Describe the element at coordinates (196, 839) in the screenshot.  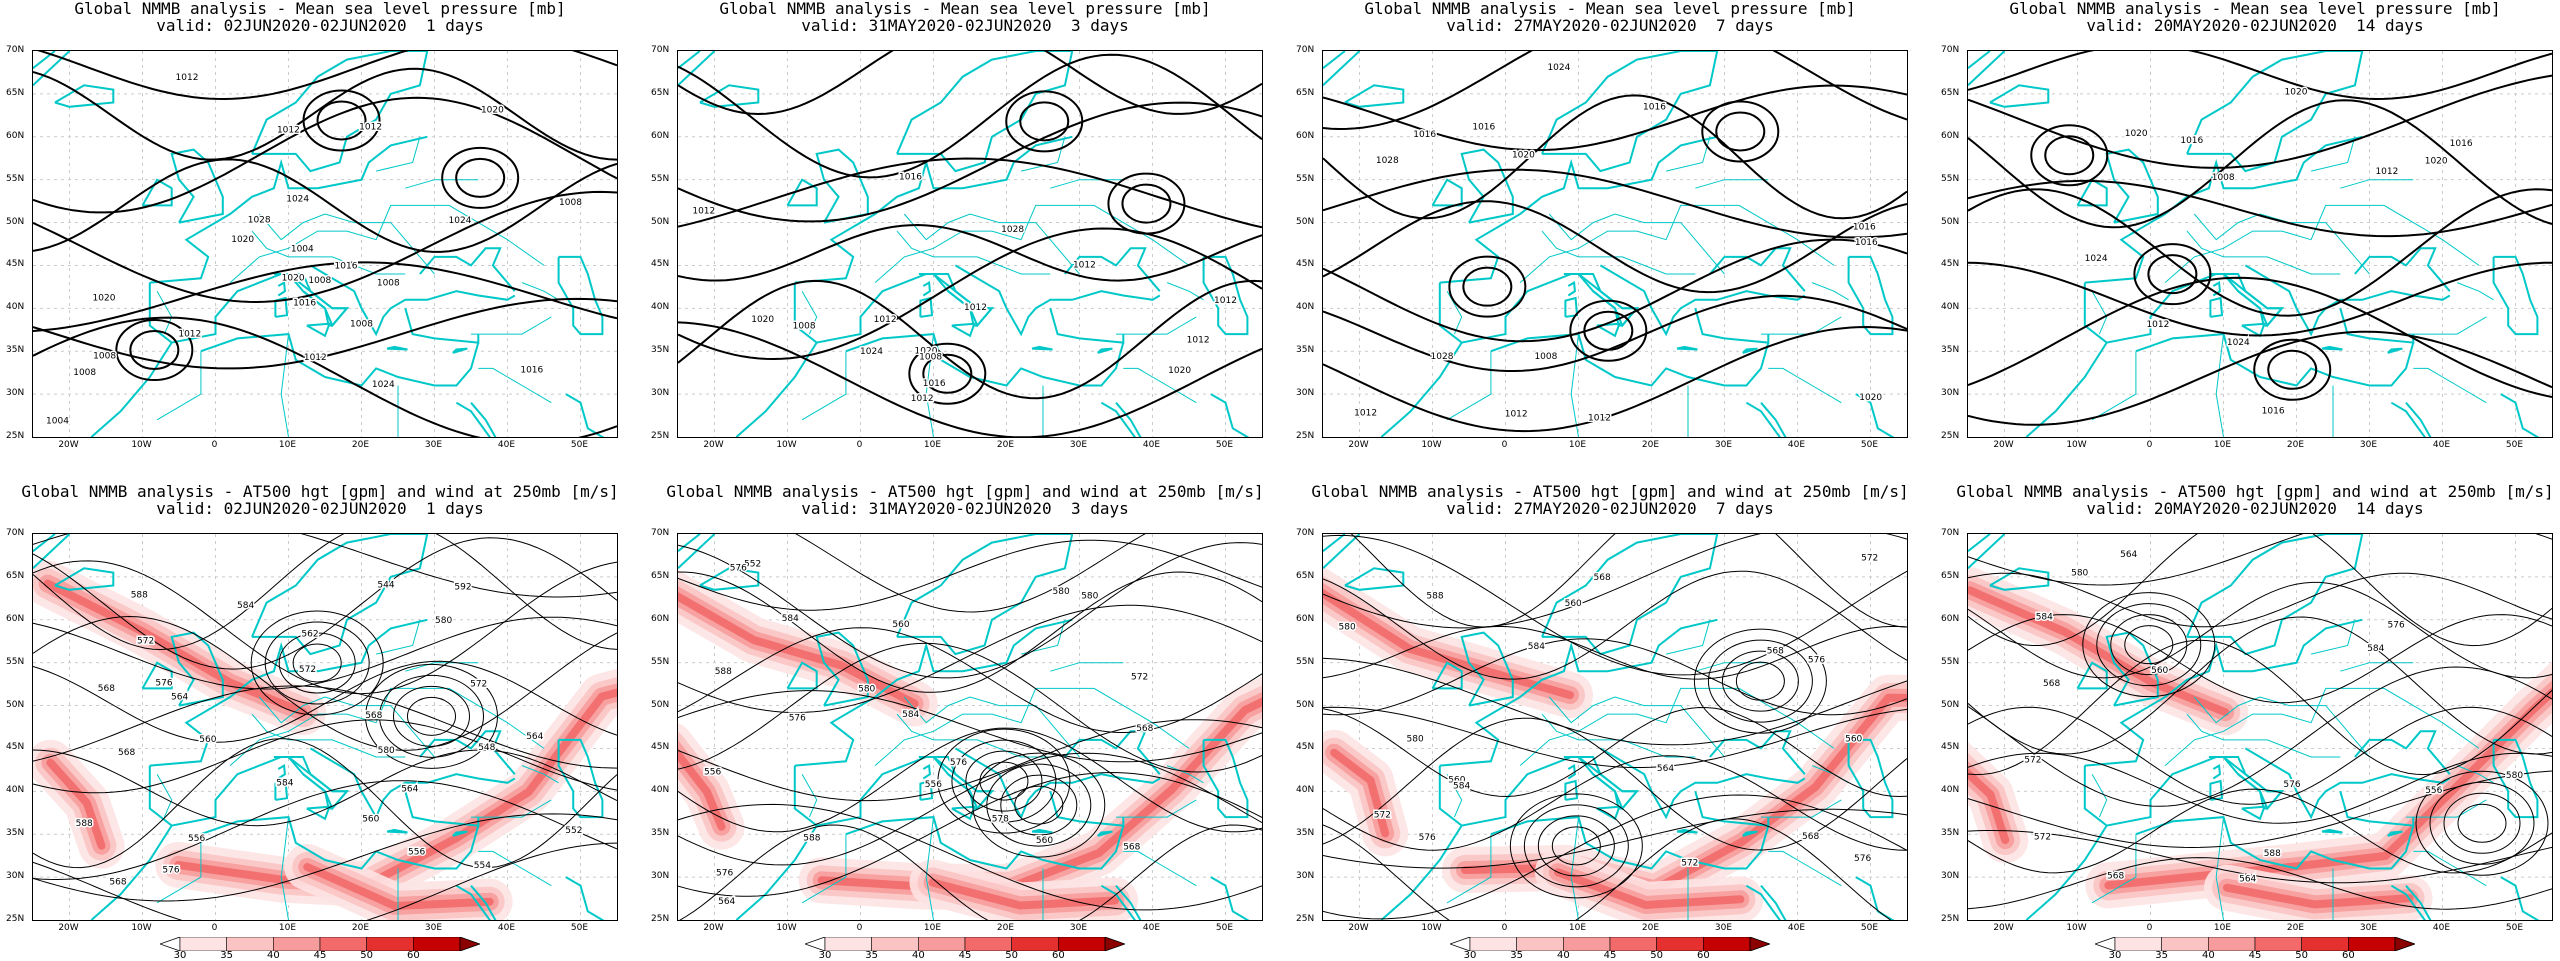
I see `contour-label: 556` at that location.